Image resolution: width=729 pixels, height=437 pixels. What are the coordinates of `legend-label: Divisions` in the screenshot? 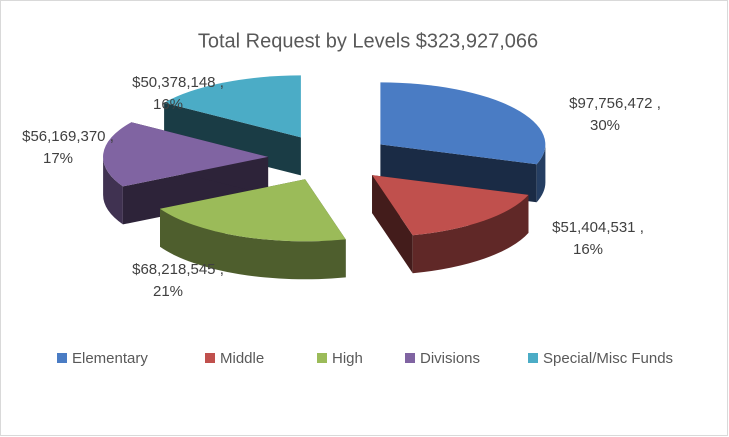 It's located at (450, 358).